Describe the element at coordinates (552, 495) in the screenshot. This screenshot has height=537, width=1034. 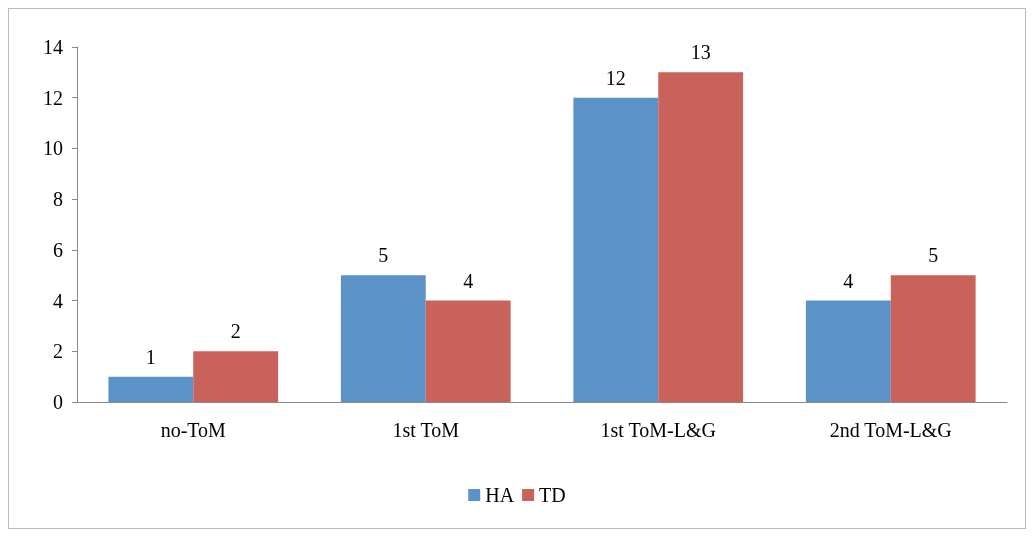
I see `legend-label: TD` at that location.